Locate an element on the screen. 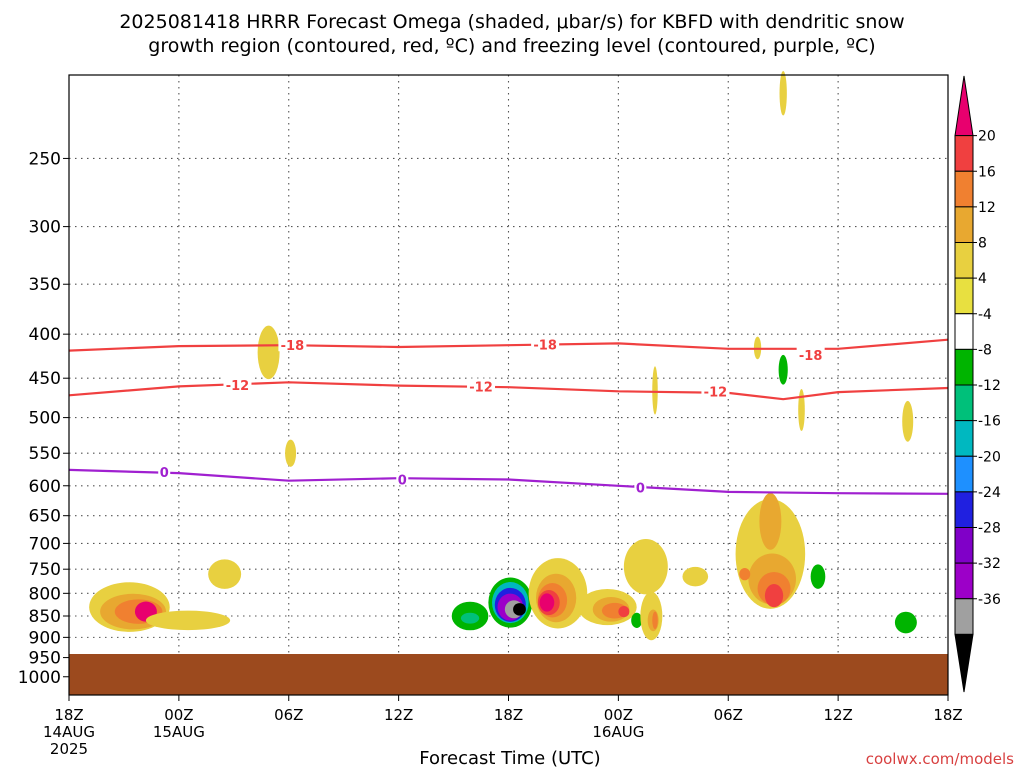  y-tick-label: 800 is located at coordinates (45, 594).